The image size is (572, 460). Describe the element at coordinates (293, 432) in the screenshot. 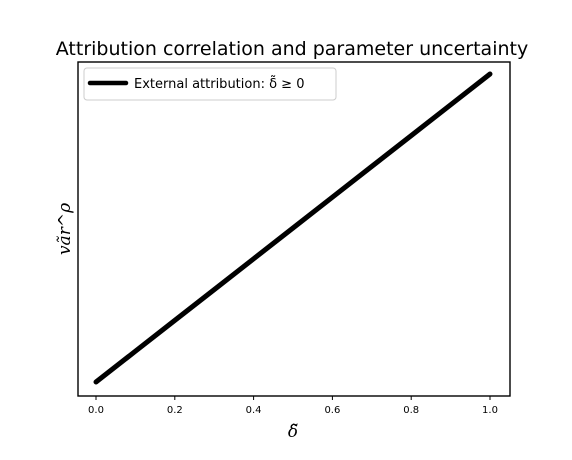

I see `x-axis-label: δ̃` at that location.